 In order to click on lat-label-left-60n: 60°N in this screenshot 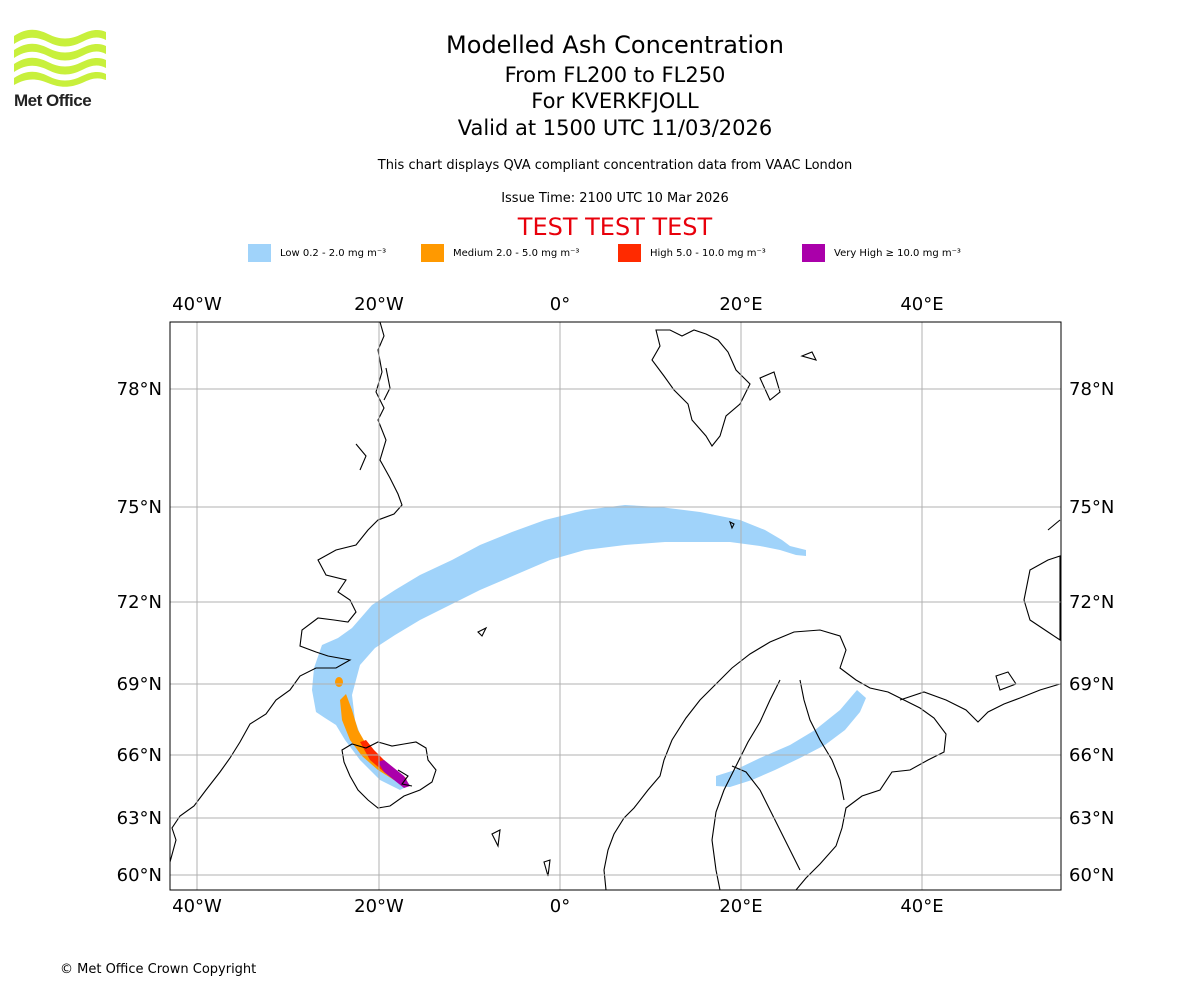, I will do `click(139, 875)`.